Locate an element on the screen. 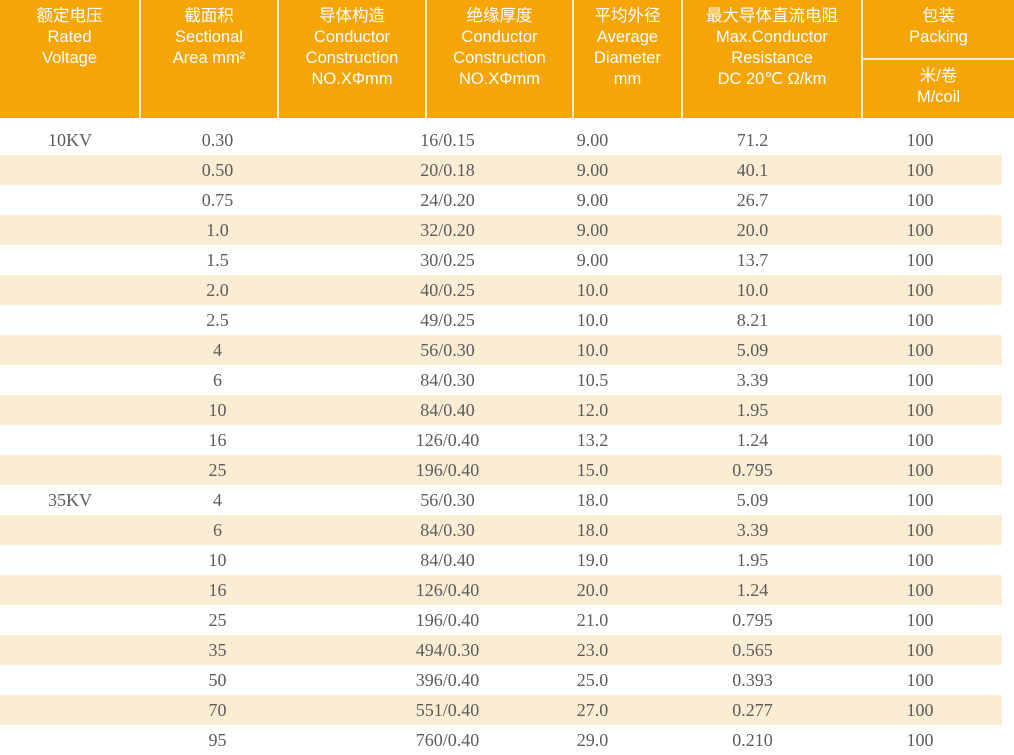 The width and height of the screenshot is (1014, 755). table-row: 10 84/0.40 19.0 1.95 100 is located at coordinates (507, 560).